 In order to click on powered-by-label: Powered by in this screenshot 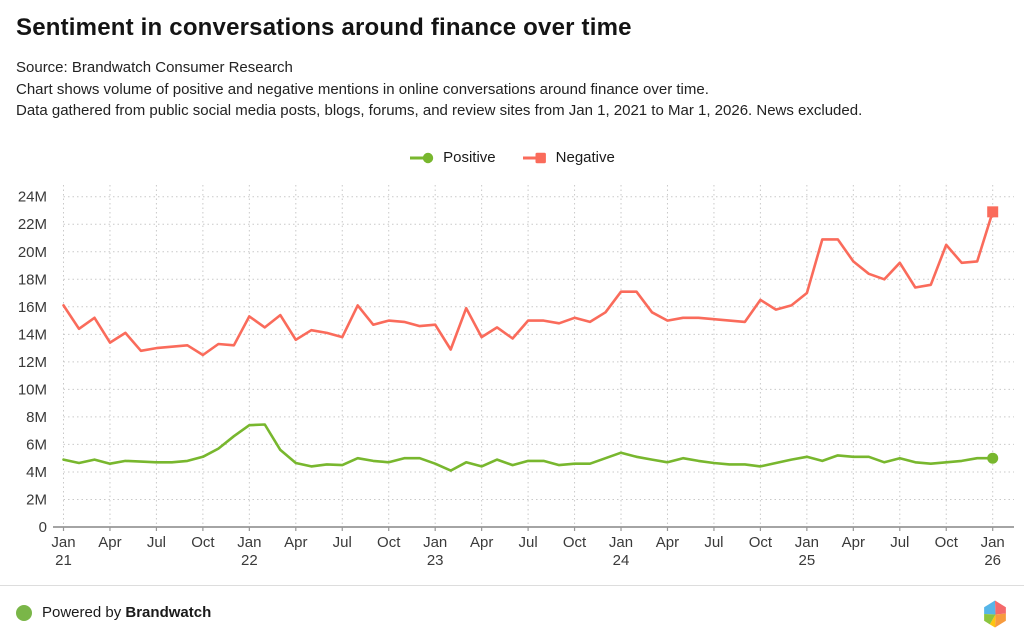, I will do `click(82, 612)`.